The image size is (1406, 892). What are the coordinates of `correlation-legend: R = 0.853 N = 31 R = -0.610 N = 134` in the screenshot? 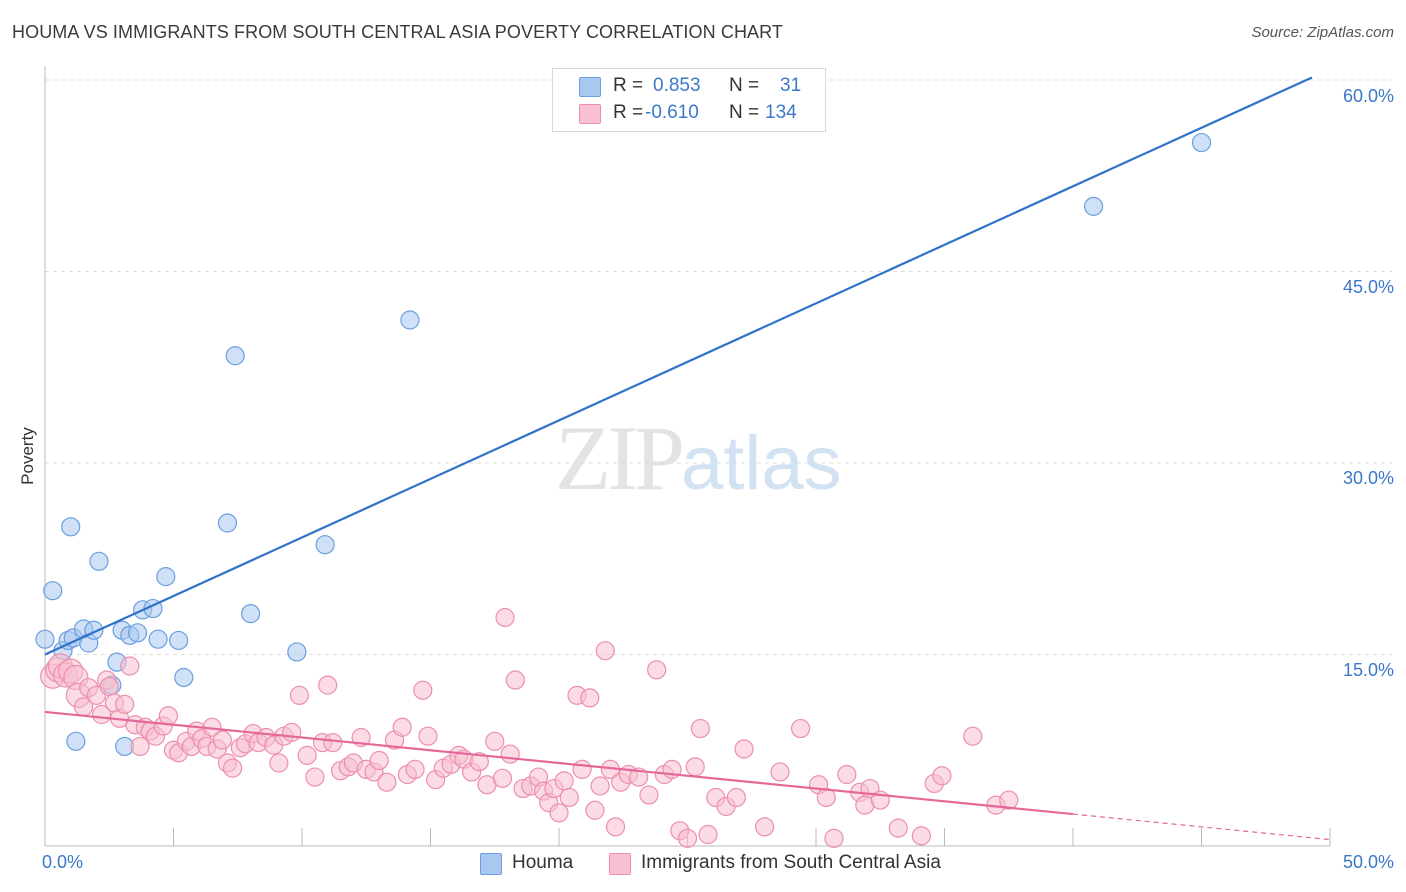 It's located at (689, 100).